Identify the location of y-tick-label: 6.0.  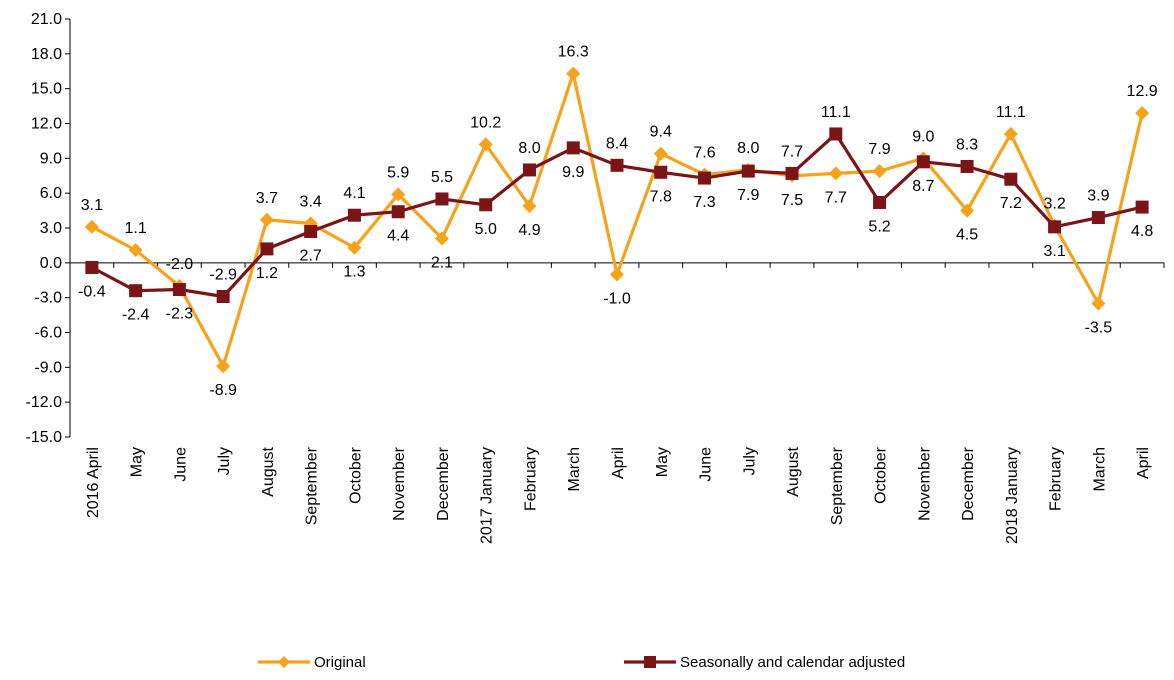
(51, 193).